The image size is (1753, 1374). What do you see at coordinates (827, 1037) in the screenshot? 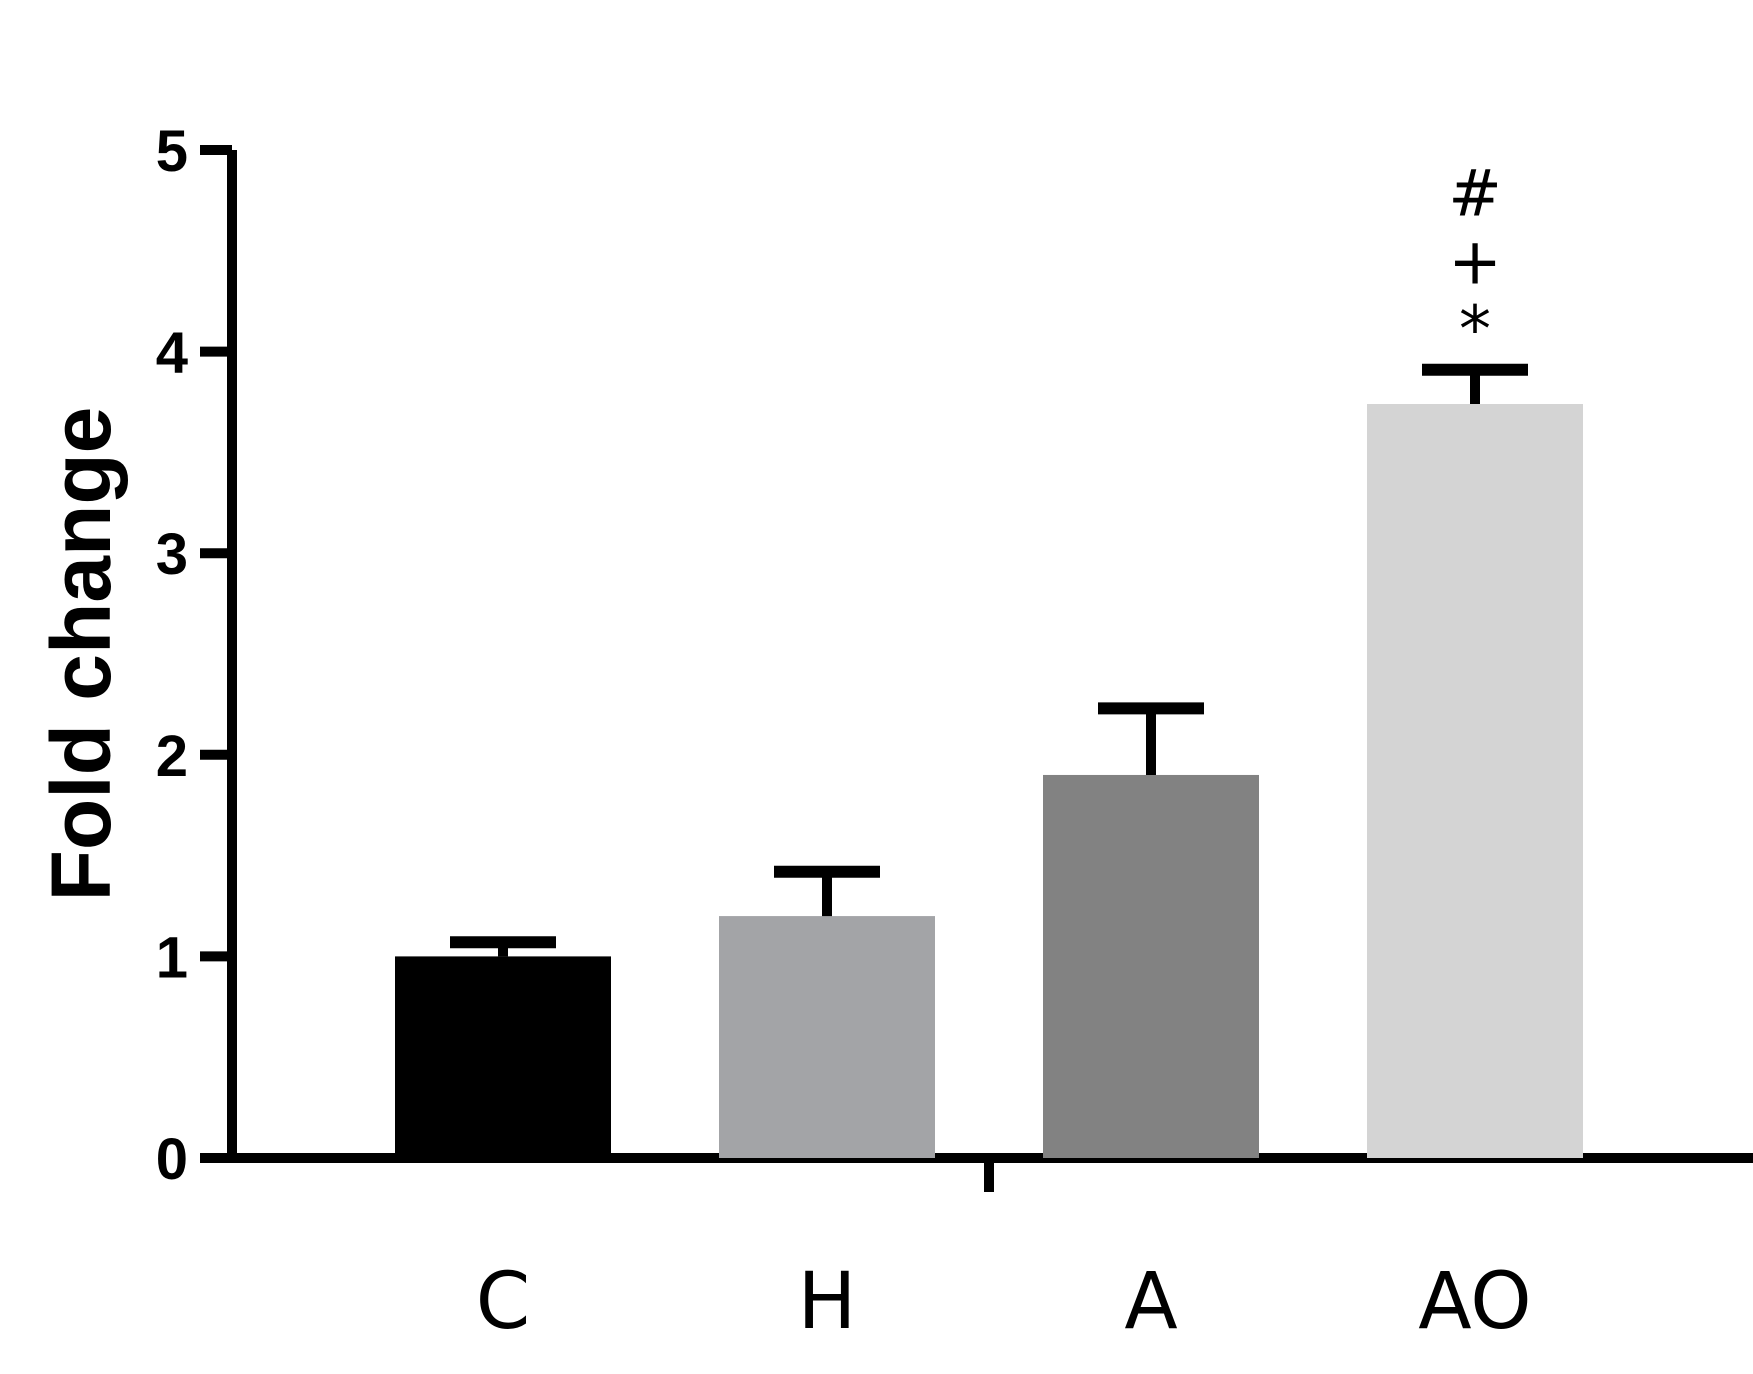
I see `bar-H` at bounding box center [827, 1037].